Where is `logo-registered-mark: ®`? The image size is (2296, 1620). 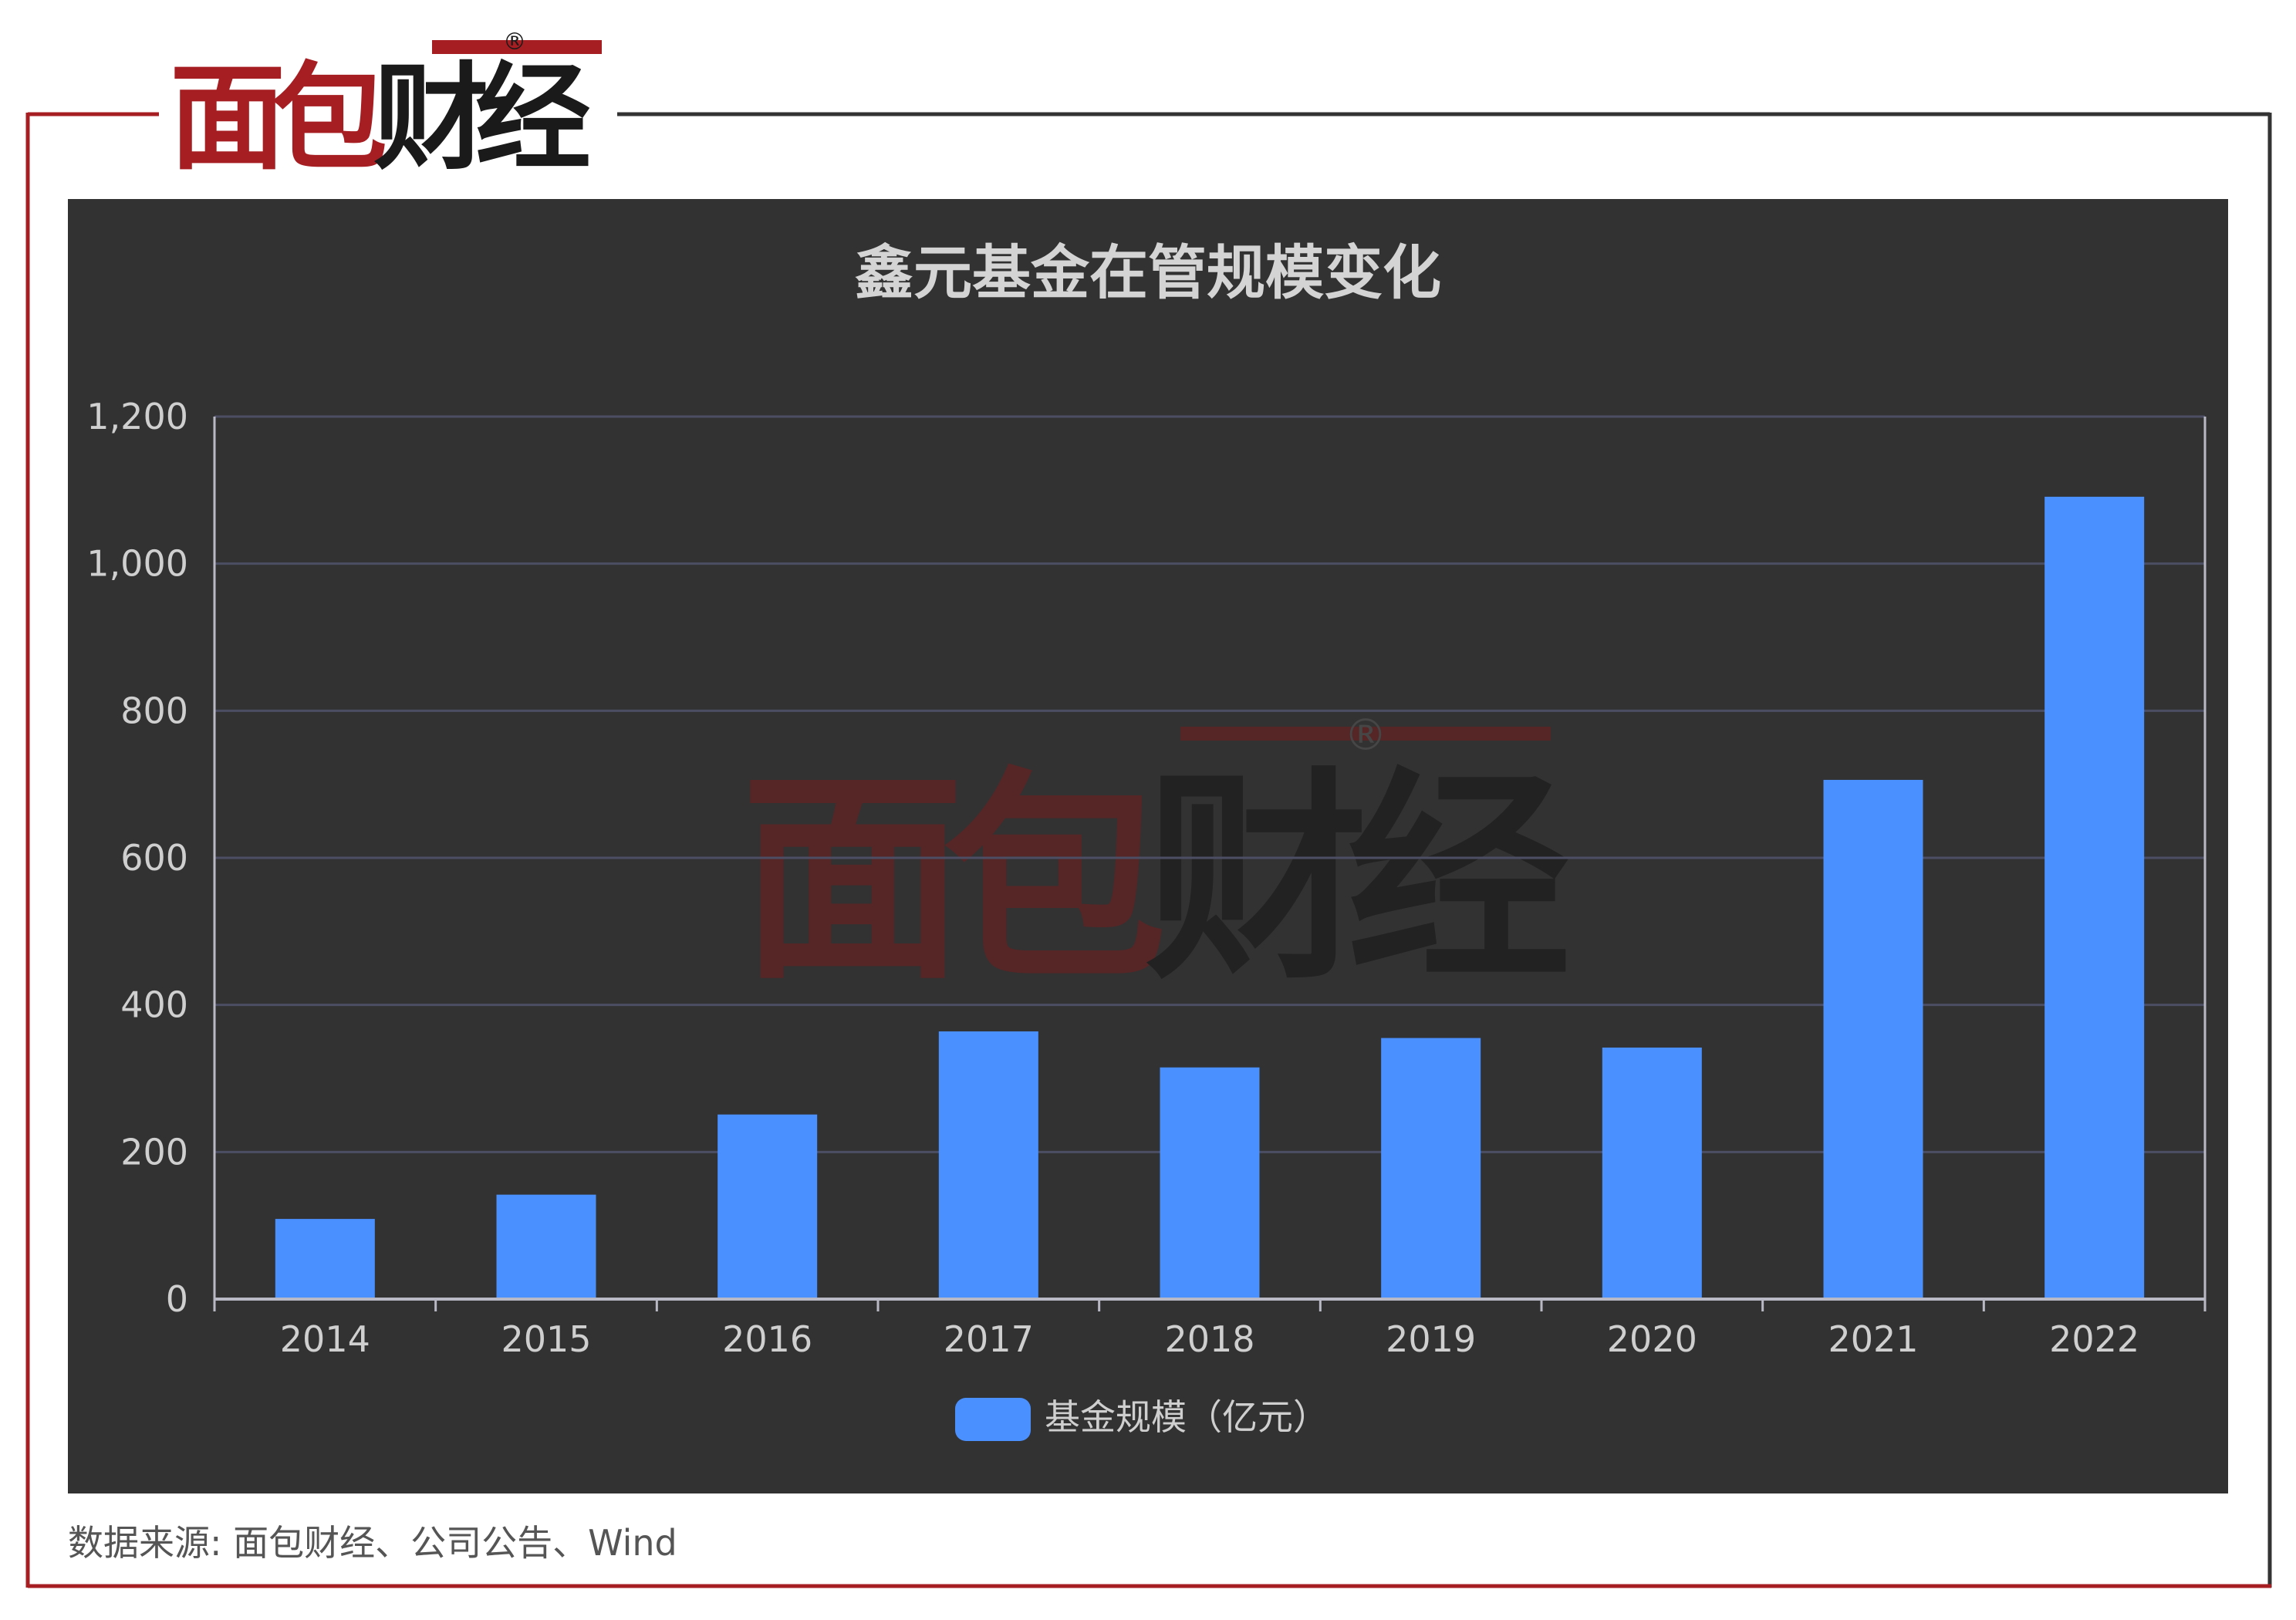 logo-registered-mark: ® is located at coordinates (514, 43).